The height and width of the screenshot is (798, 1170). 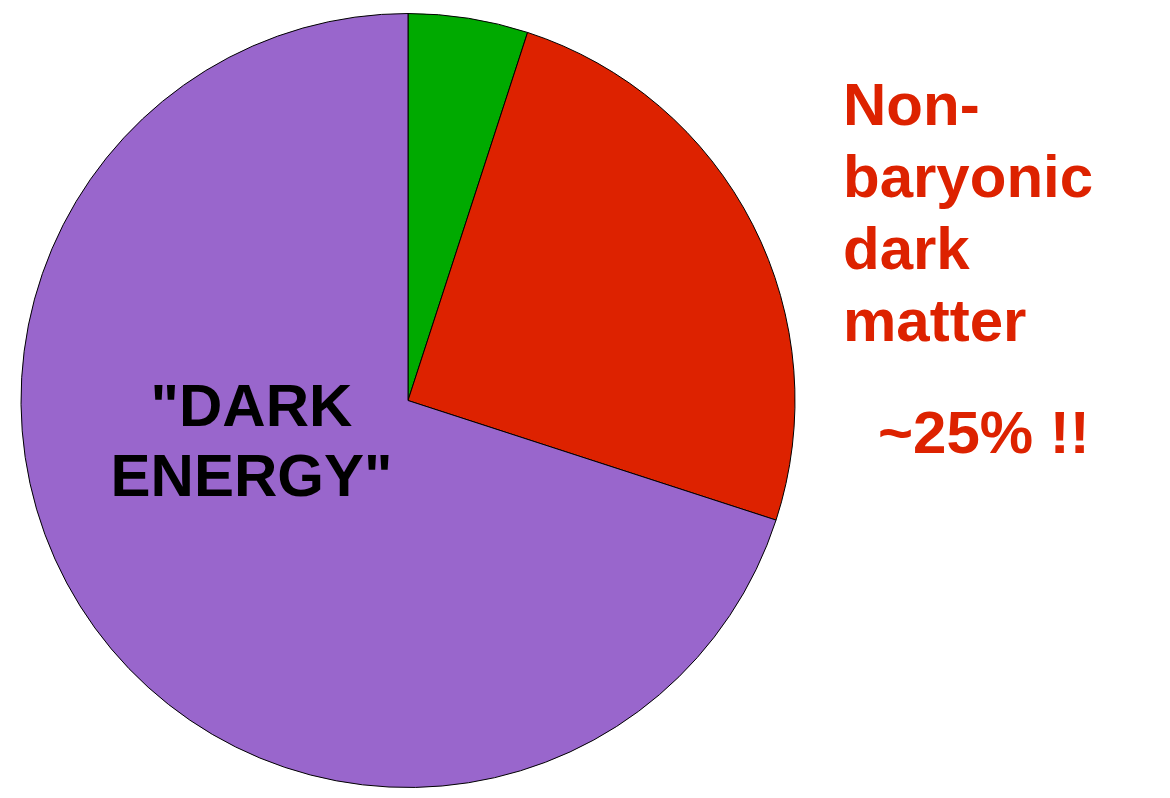 I want to click on slice-label: "DARK ENERGY", so click(x=251, y=440).